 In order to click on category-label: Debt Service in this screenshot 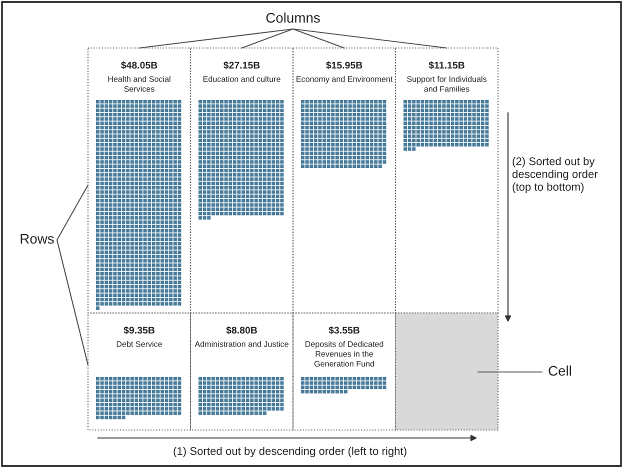, I will do `click(139, 344)`.